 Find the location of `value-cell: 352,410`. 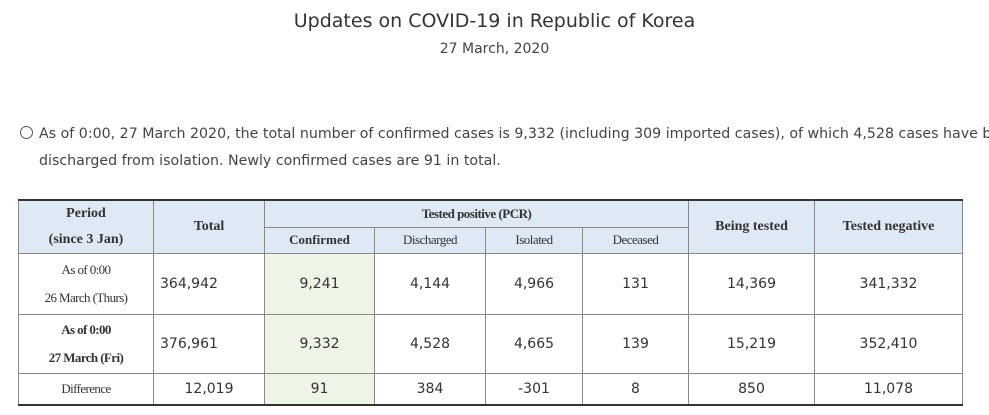

value-cell: 352,410 is located at coordinates (888, 344).